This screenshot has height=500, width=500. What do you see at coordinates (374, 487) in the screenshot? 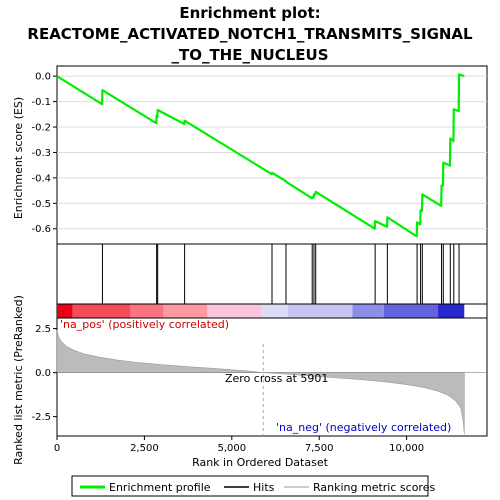
I see `legend-metric-label: Ranking metric scores` at bounding box center [374, 487].